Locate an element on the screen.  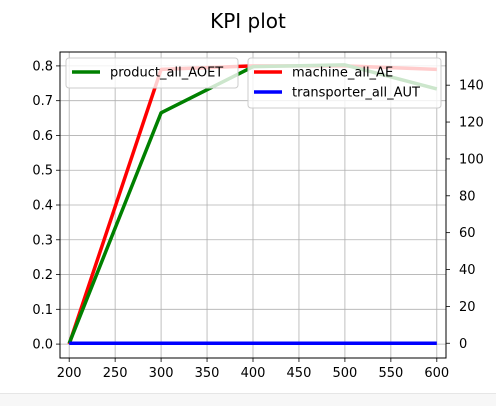
legend-label: product_all_AOET is located at coordinates (166, 73).